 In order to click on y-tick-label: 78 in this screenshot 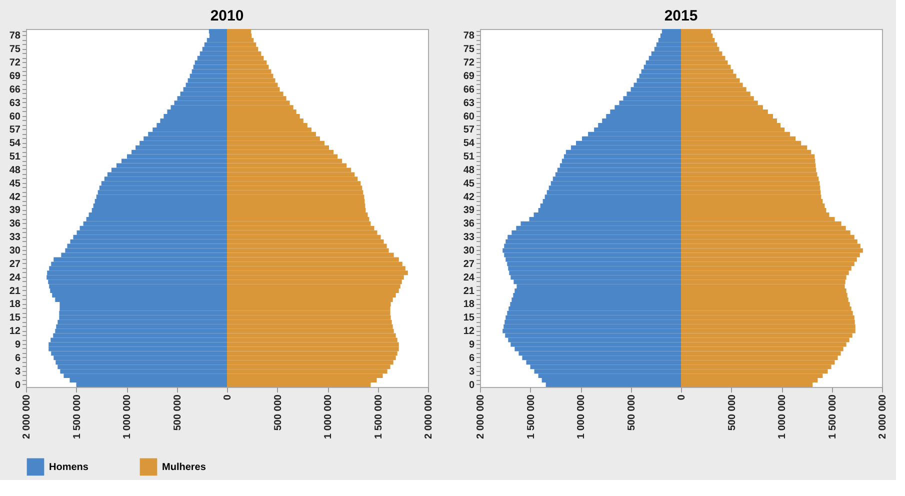, I will do `click(469, 36)`.